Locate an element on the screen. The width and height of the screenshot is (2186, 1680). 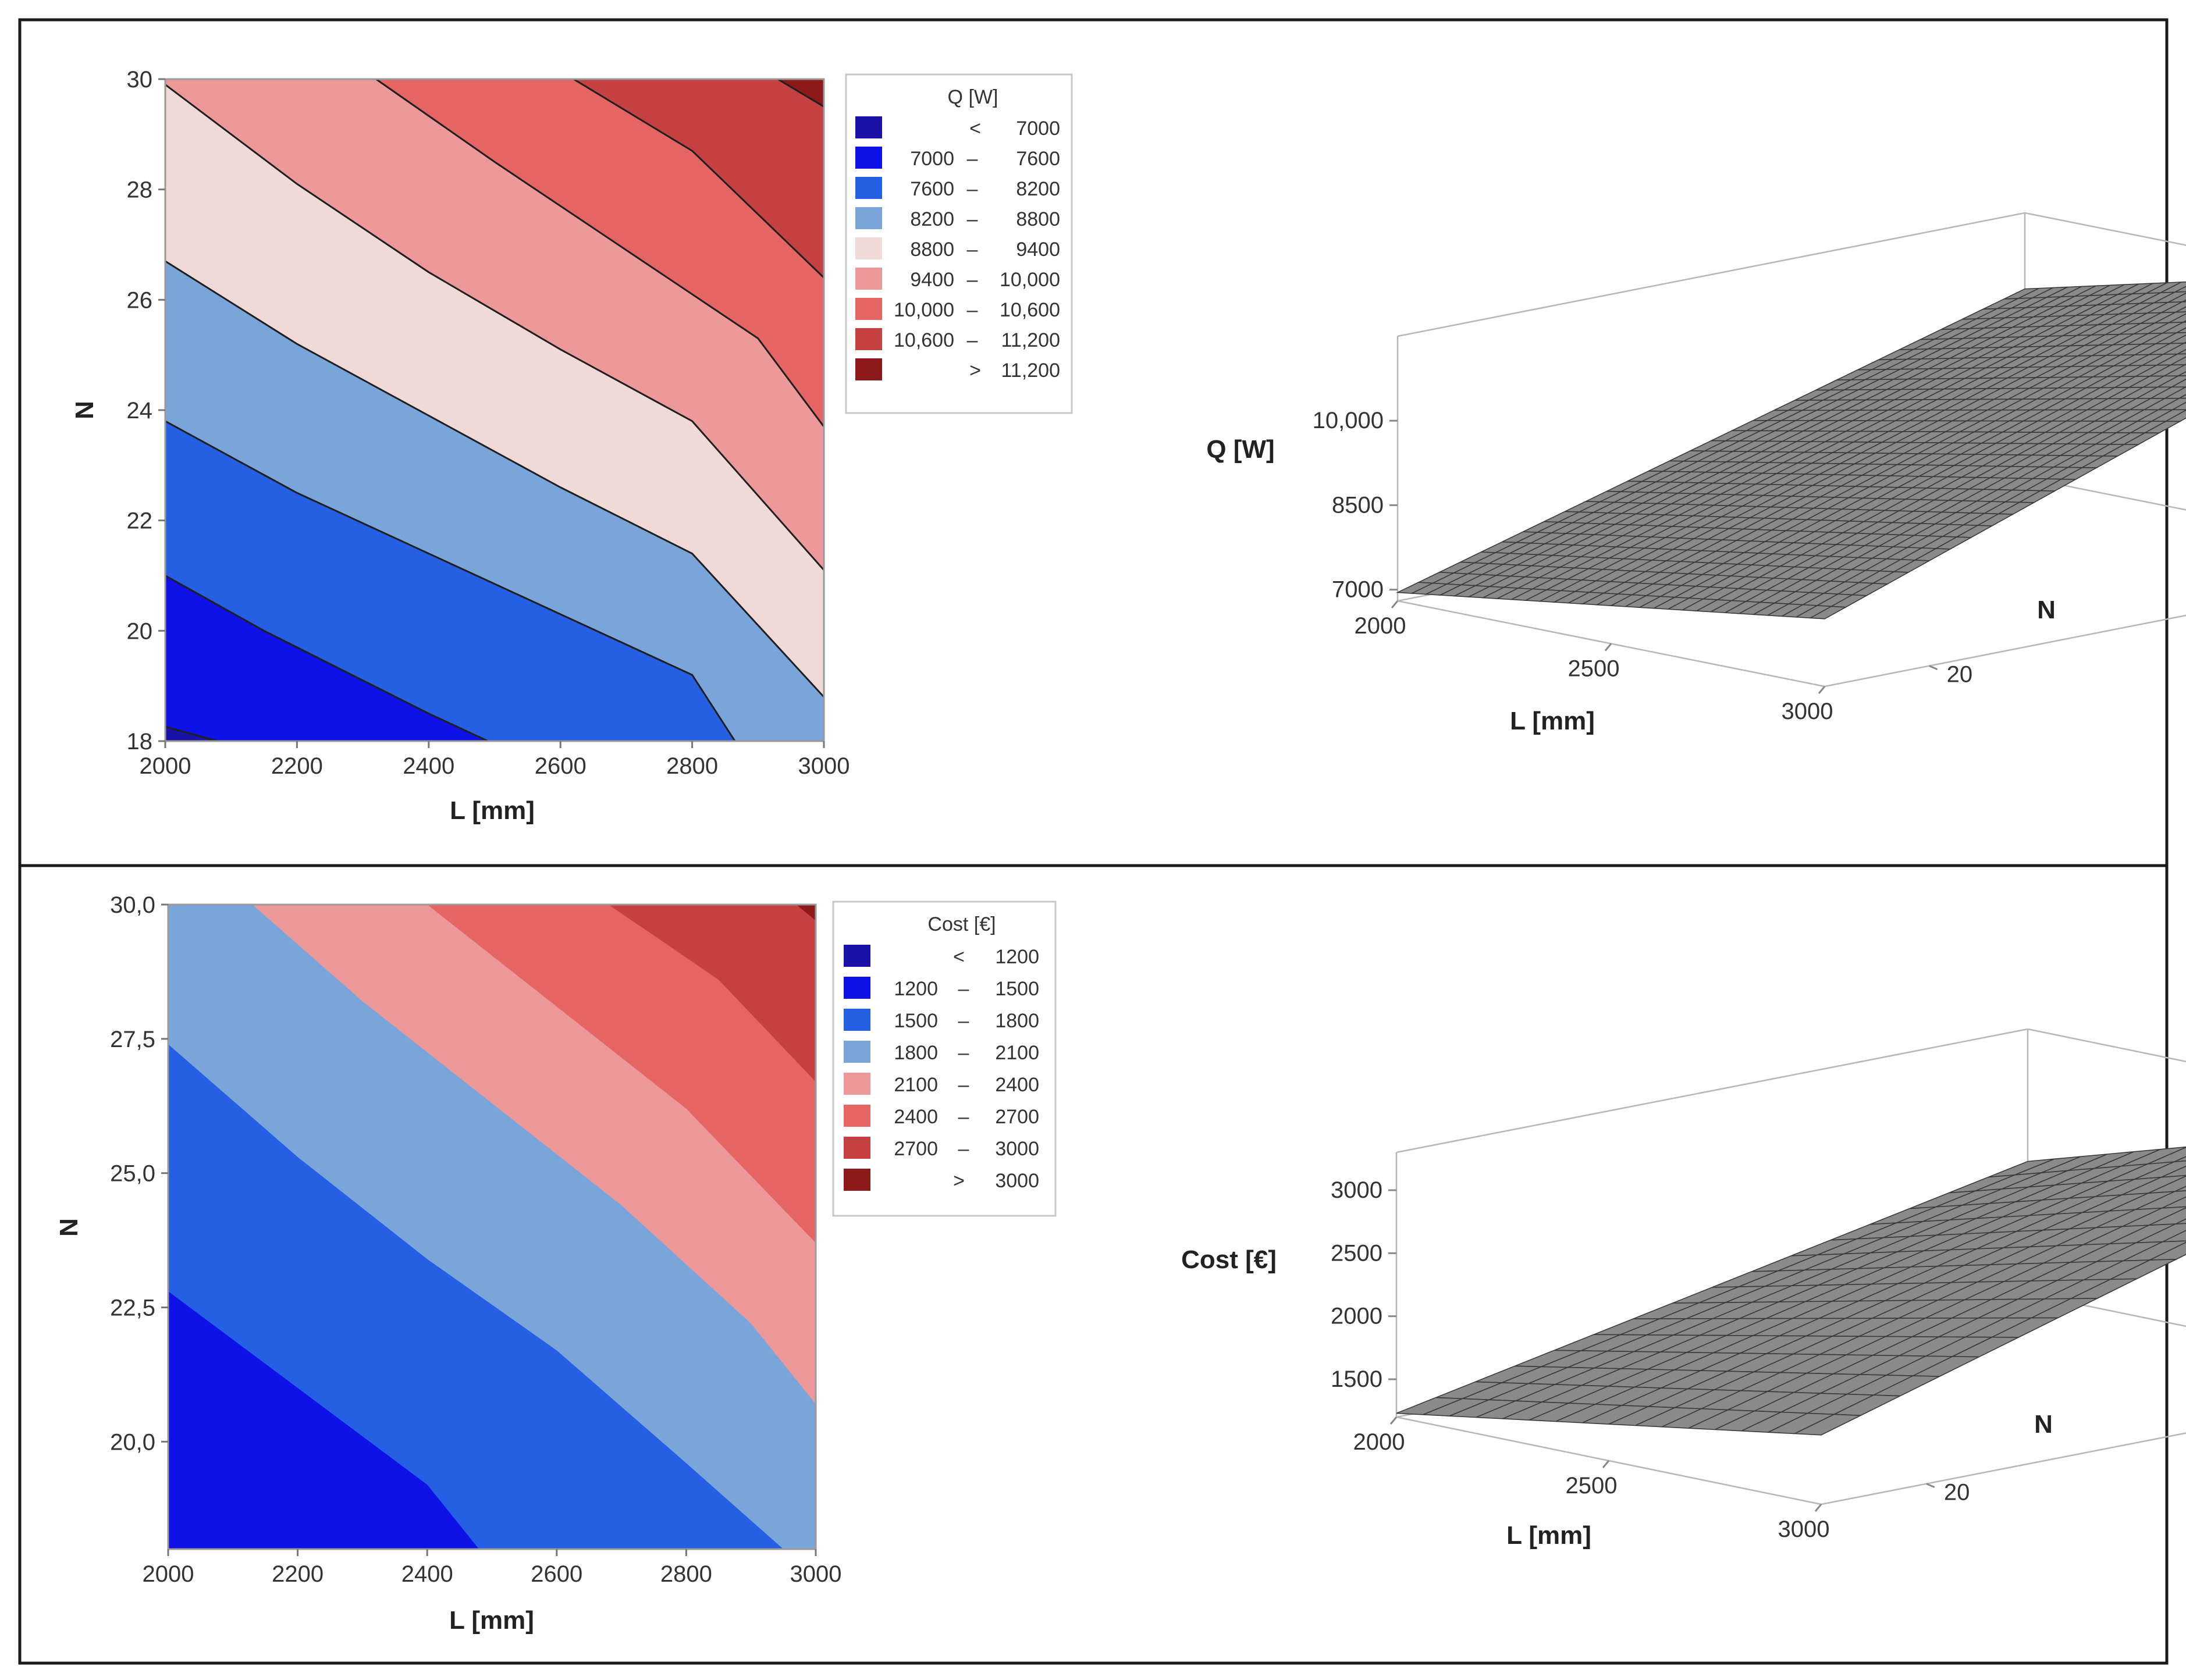
qs-z-tick-7000: 7000 is located at coordinates (1358, 590).